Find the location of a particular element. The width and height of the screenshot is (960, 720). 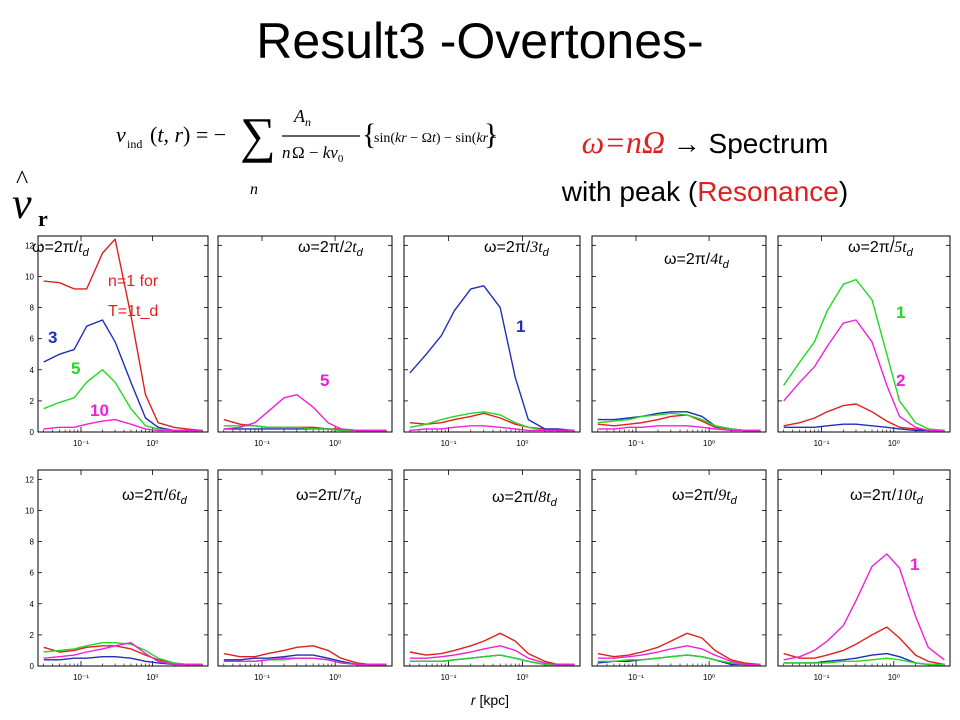

svg-text: ind is located at coordinates (134, 144).